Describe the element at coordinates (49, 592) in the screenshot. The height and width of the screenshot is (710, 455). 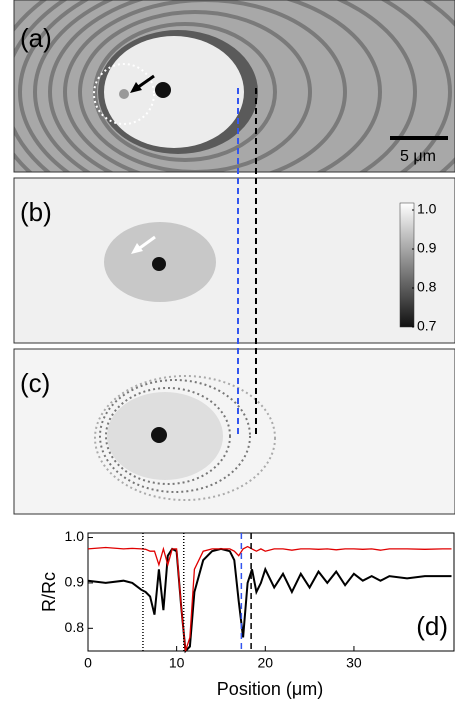
I see `y-axis-label: R/Rc` at that location.